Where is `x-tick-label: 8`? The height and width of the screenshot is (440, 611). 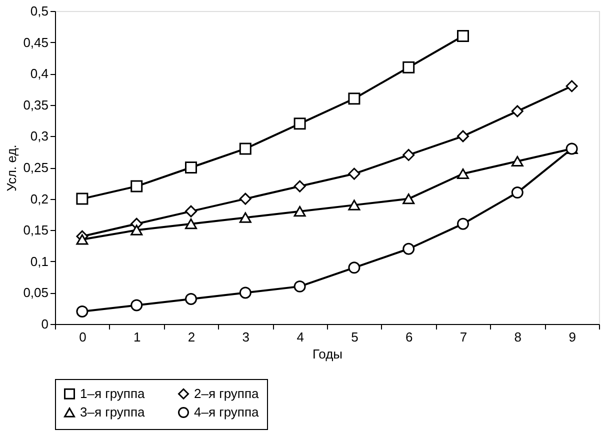 x-tick-label: 8 is located at coordinates (518, 337).